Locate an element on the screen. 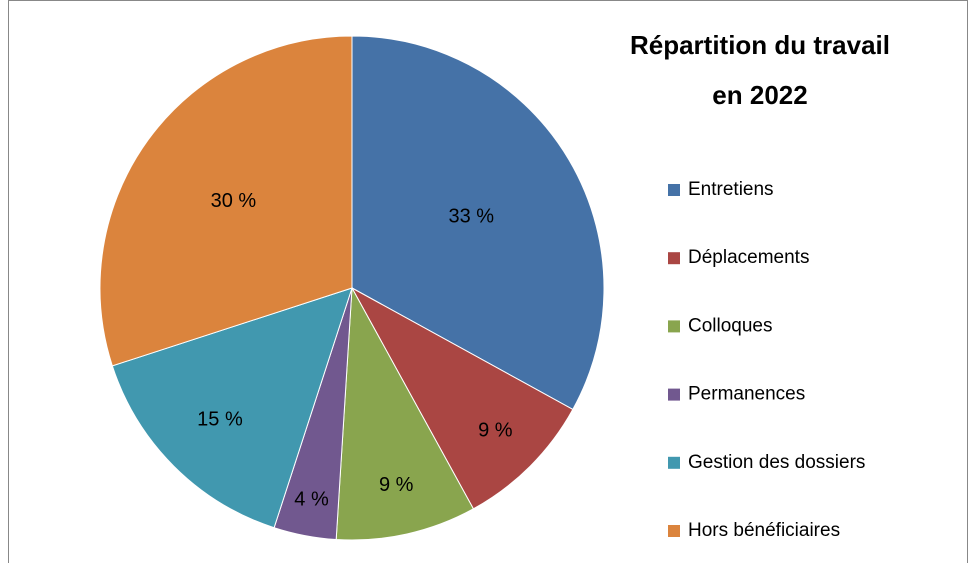 This screenshot has width=968, height=563. title-line: en 2022 is located at coordinates (759, 95).